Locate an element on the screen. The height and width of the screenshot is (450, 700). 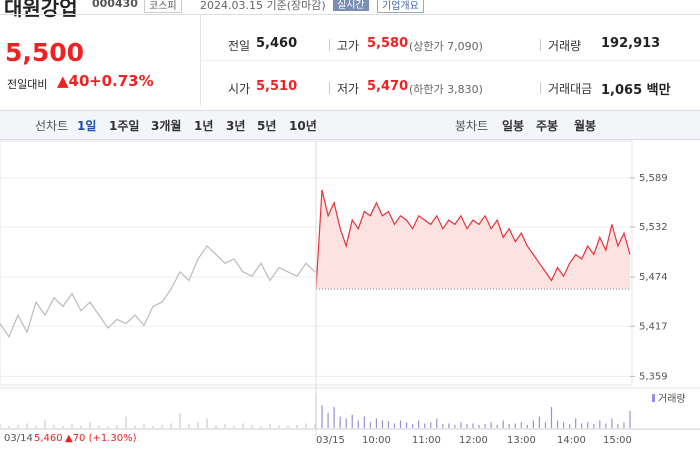
y-tick-label: 5,589 is located at coordinates (653, 178).